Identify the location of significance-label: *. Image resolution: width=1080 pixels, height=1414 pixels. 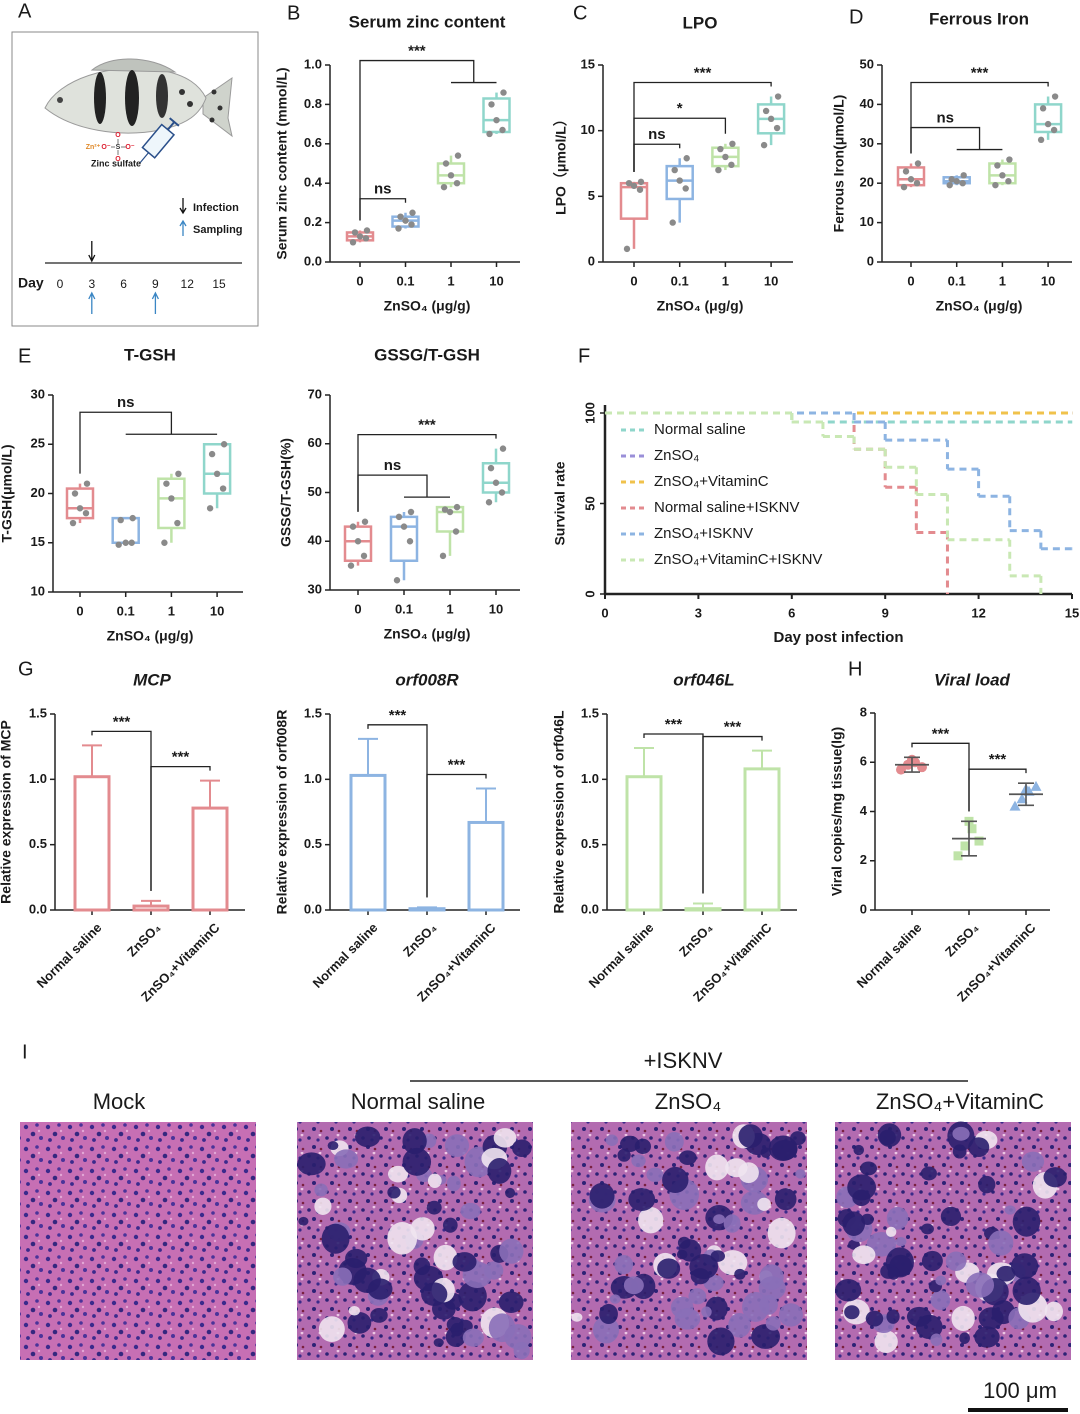
(680, 108).